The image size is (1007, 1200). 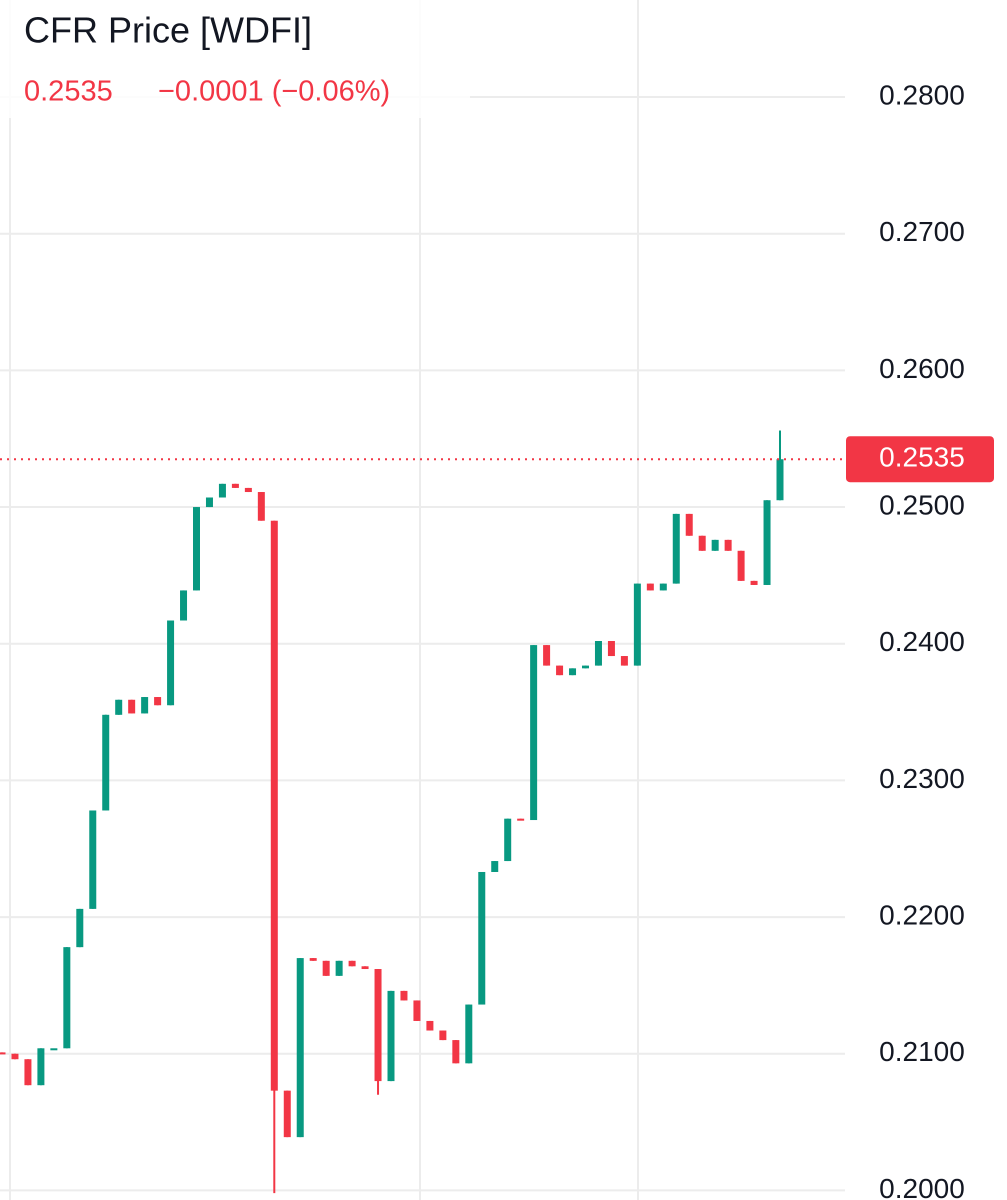 I want to click on last-price-label: 0.2535, so click(x=922, y=457).